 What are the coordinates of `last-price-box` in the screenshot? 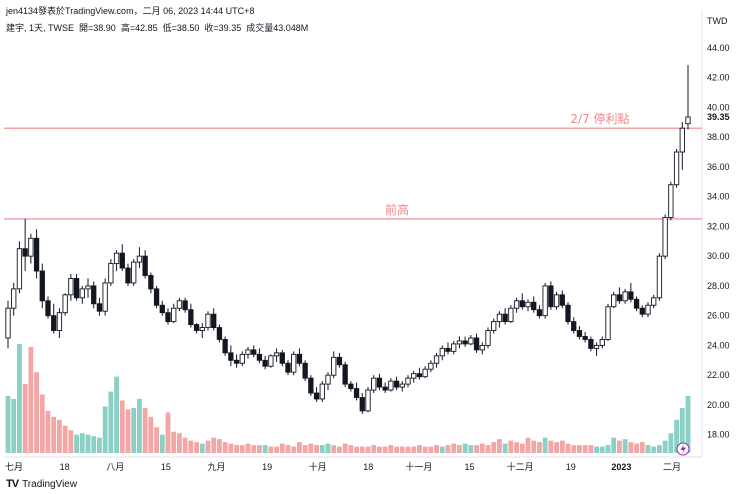 It's located at (720, 117).